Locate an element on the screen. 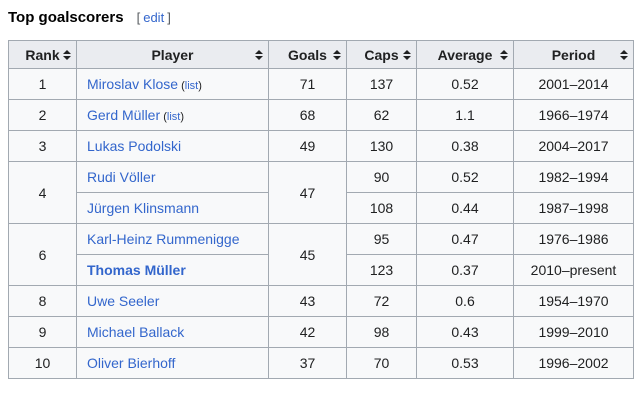 The width and height of the screenshot is (640, 400). caps-cell: 108 is located at coordinates (381, 208).